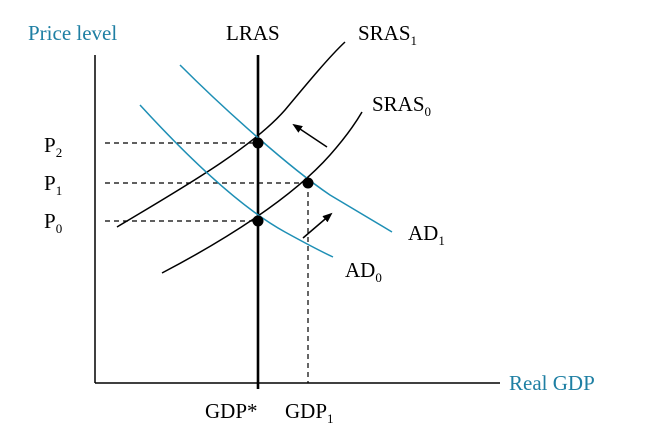 This screenshot has width=648, height=443. I want to click on sras1-label: SRAS1, so click(387, 34).